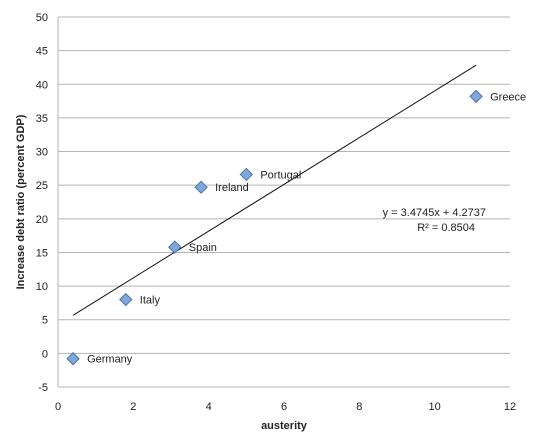 This screenshot has height=443, width=550. I want to click on x-tick-label: 6, so click(284, 407).